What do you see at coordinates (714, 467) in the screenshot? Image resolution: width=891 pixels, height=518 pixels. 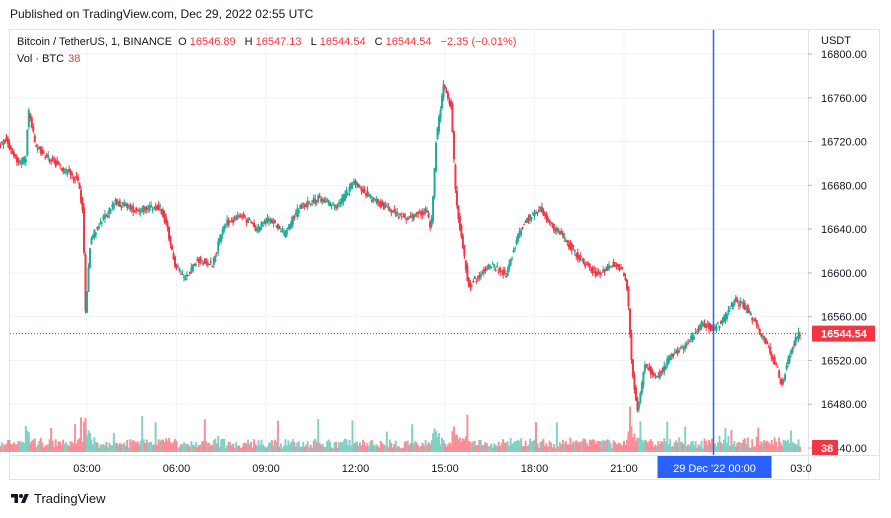 I see `crosshair-time-badge` at bounding box center [714, 467].